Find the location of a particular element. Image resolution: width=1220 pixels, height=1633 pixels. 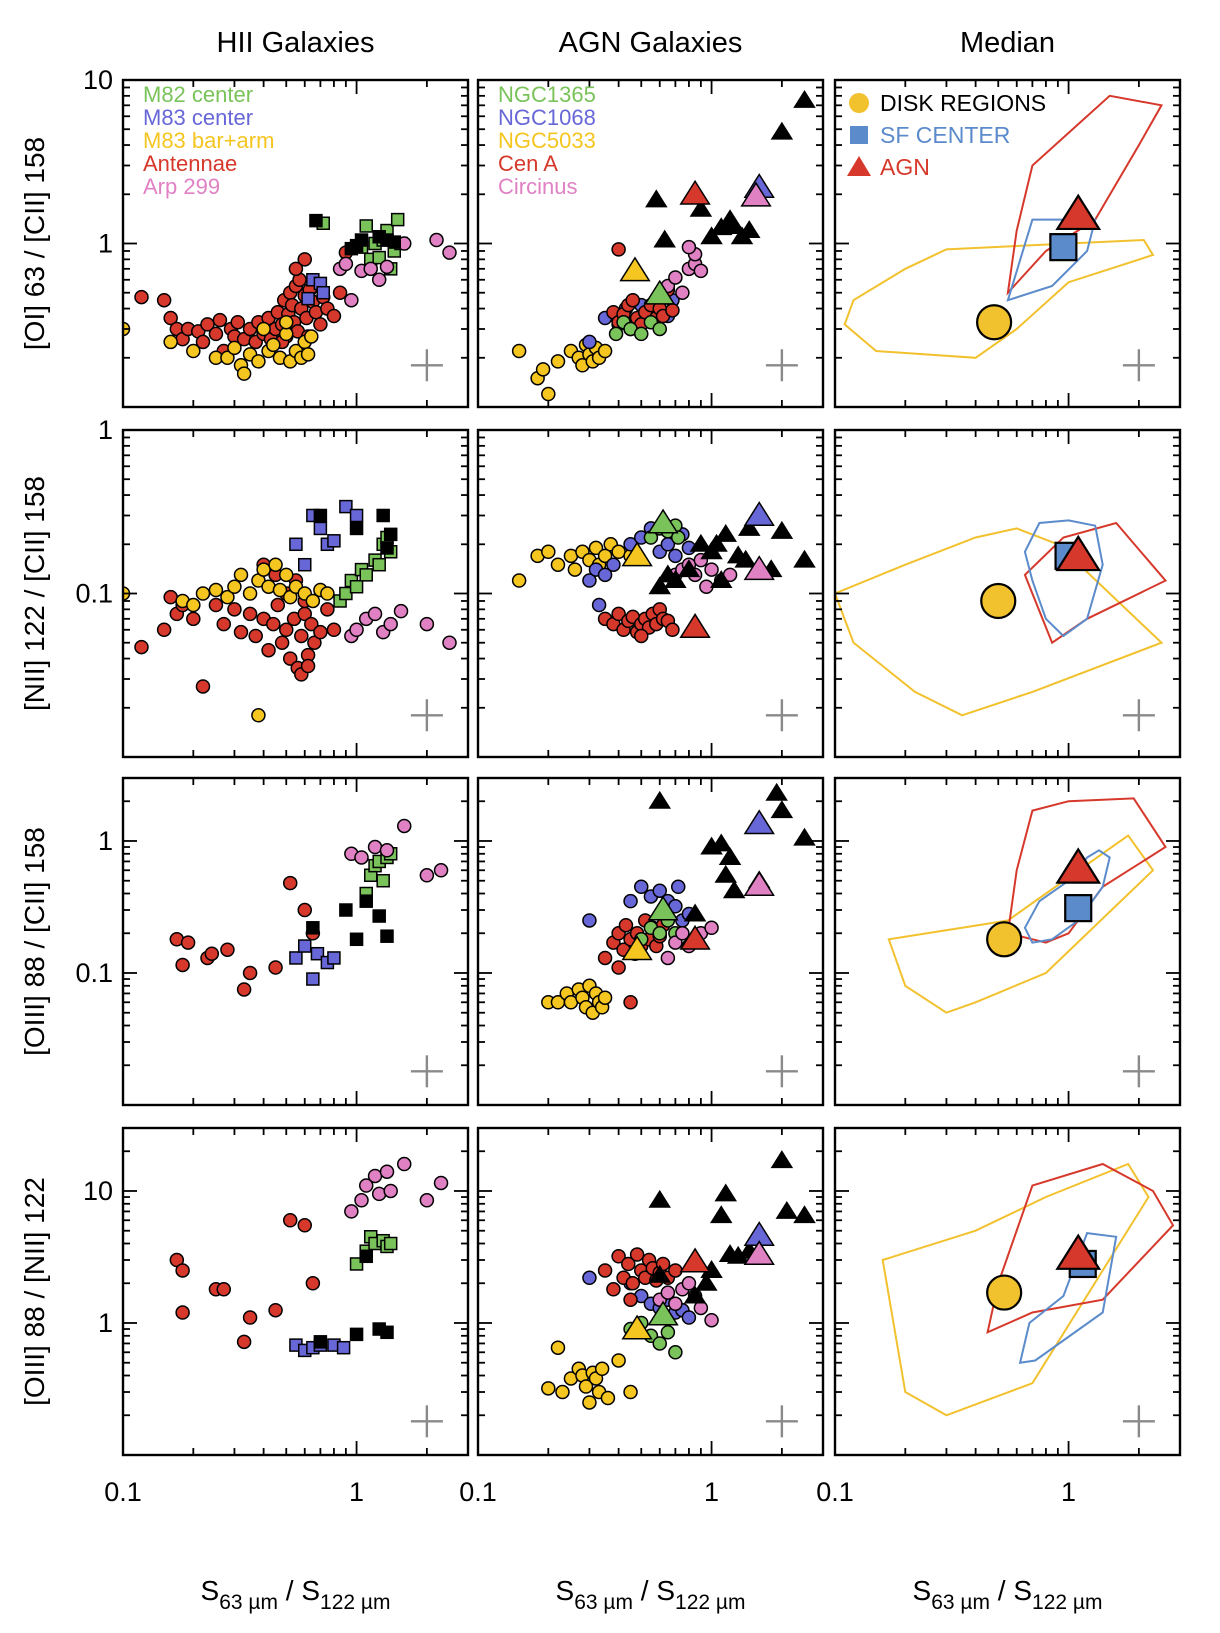

plot-area is located at coordinates (290, 297).